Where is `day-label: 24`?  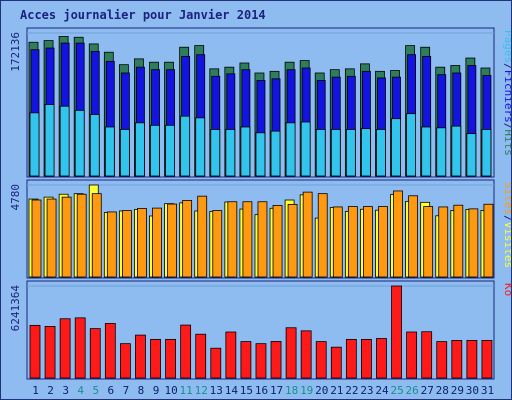 day-label: 24 is located at coordinates (382, 390).